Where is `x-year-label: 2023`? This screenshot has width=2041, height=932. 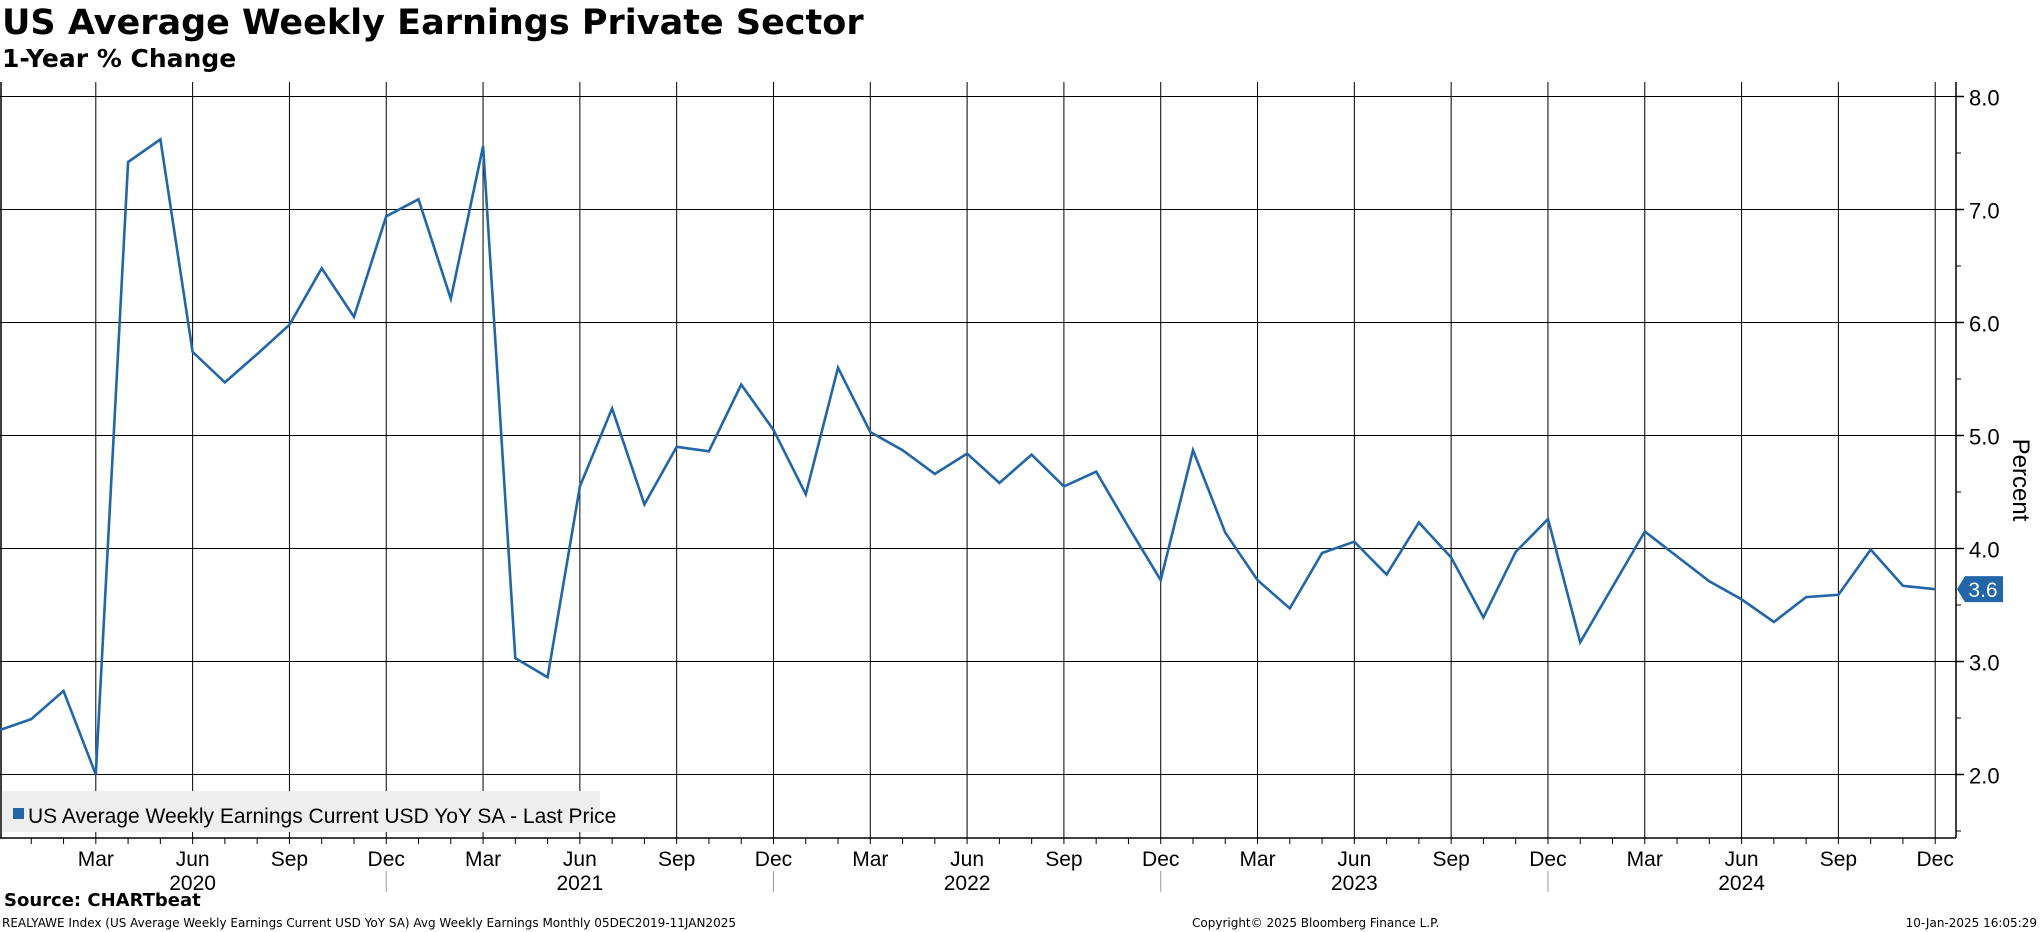
x-year-label: 2023 is located at coordinates (1354, 883).